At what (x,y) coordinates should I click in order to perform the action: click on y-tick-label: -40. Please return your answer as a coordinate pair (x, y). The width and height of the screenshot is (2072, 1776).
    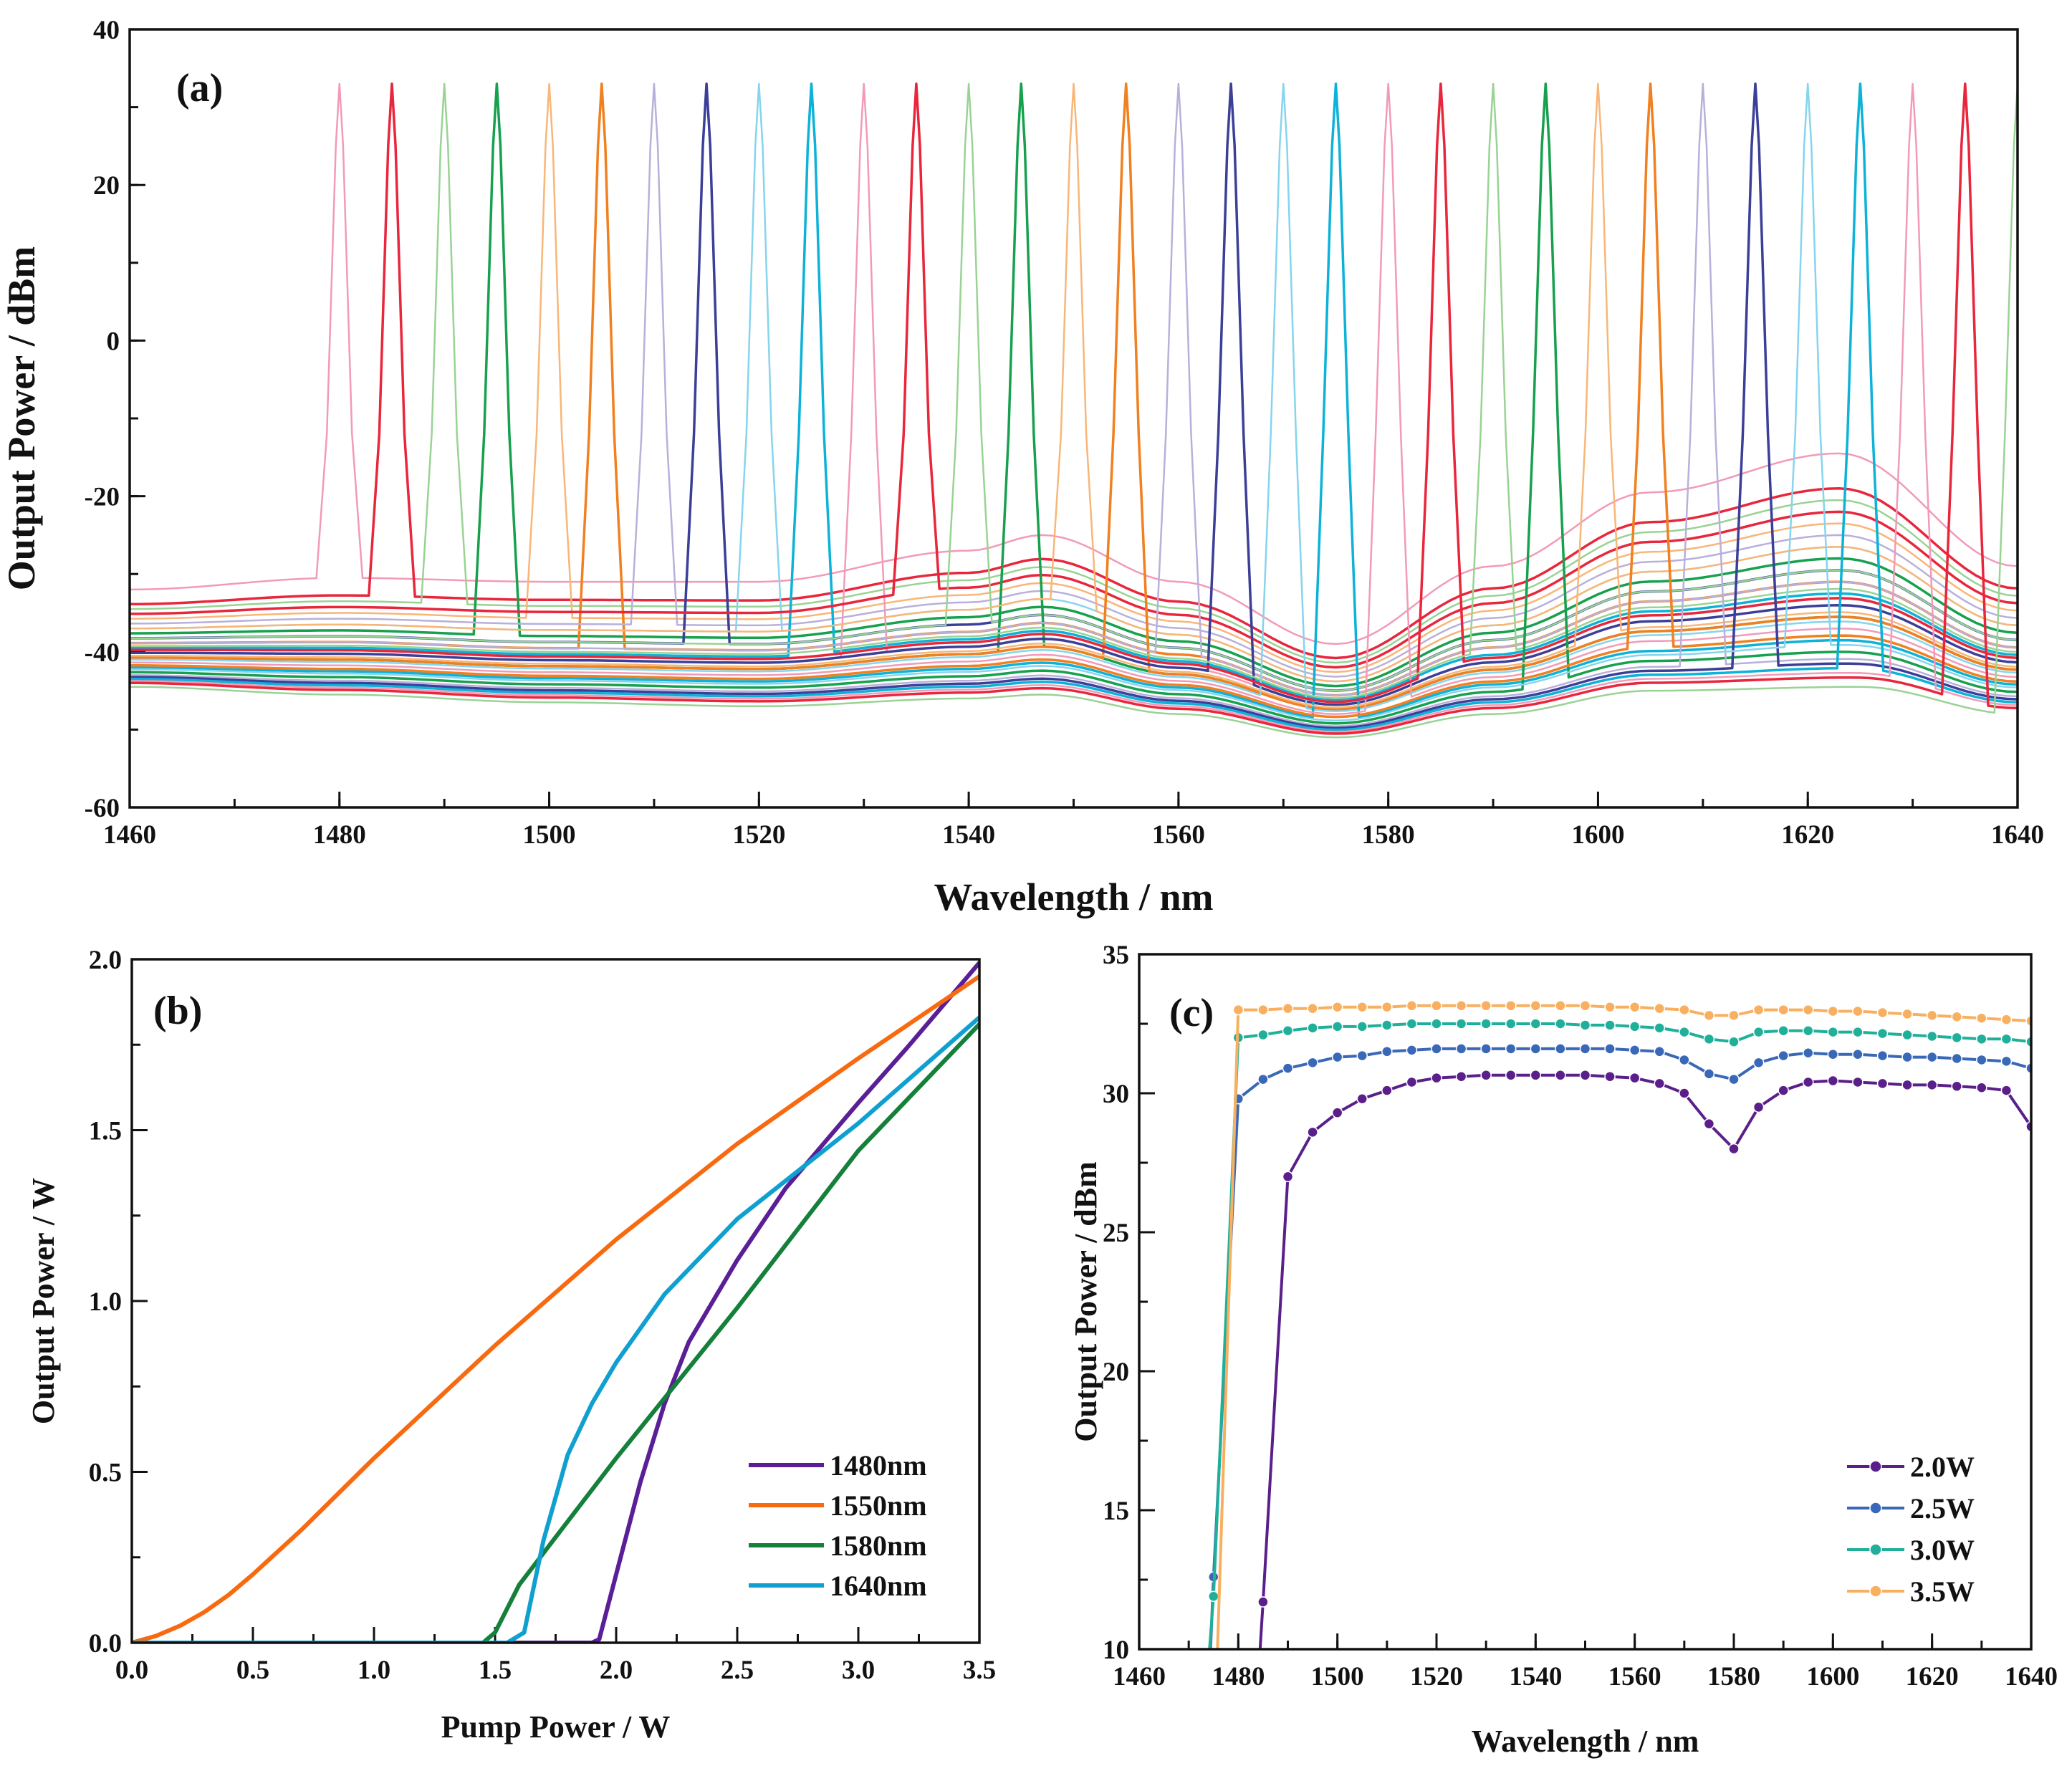
    Looking at the image, I should click on (102, 653).